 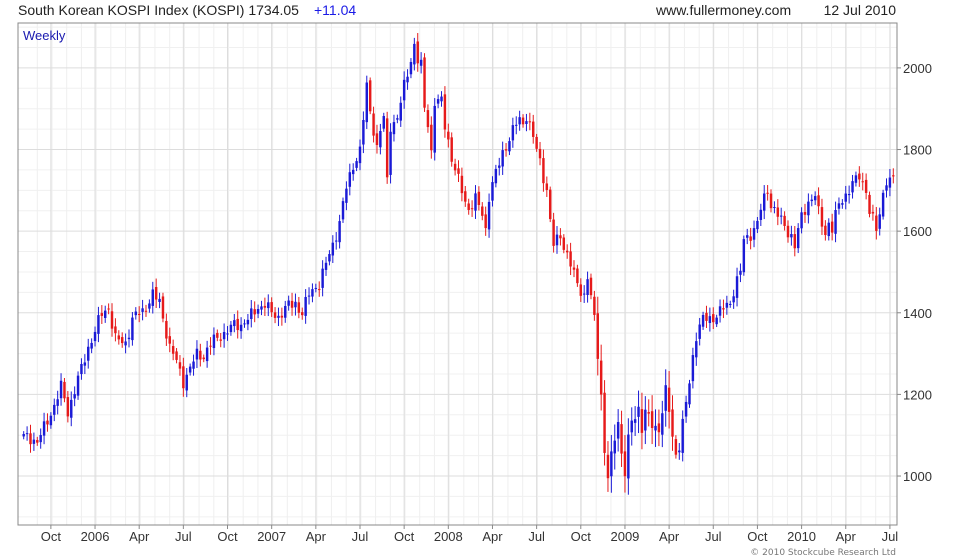 I want to click on x-tick-label: Apr, so click(x=846, y=536).